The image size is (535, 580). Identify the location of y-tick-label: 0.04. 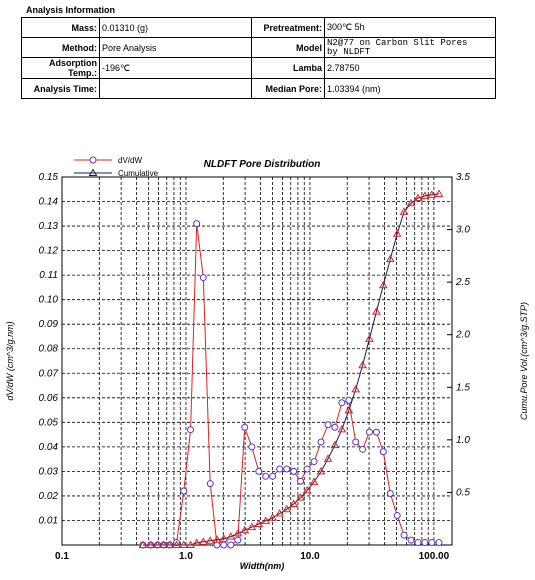
(49, 447).